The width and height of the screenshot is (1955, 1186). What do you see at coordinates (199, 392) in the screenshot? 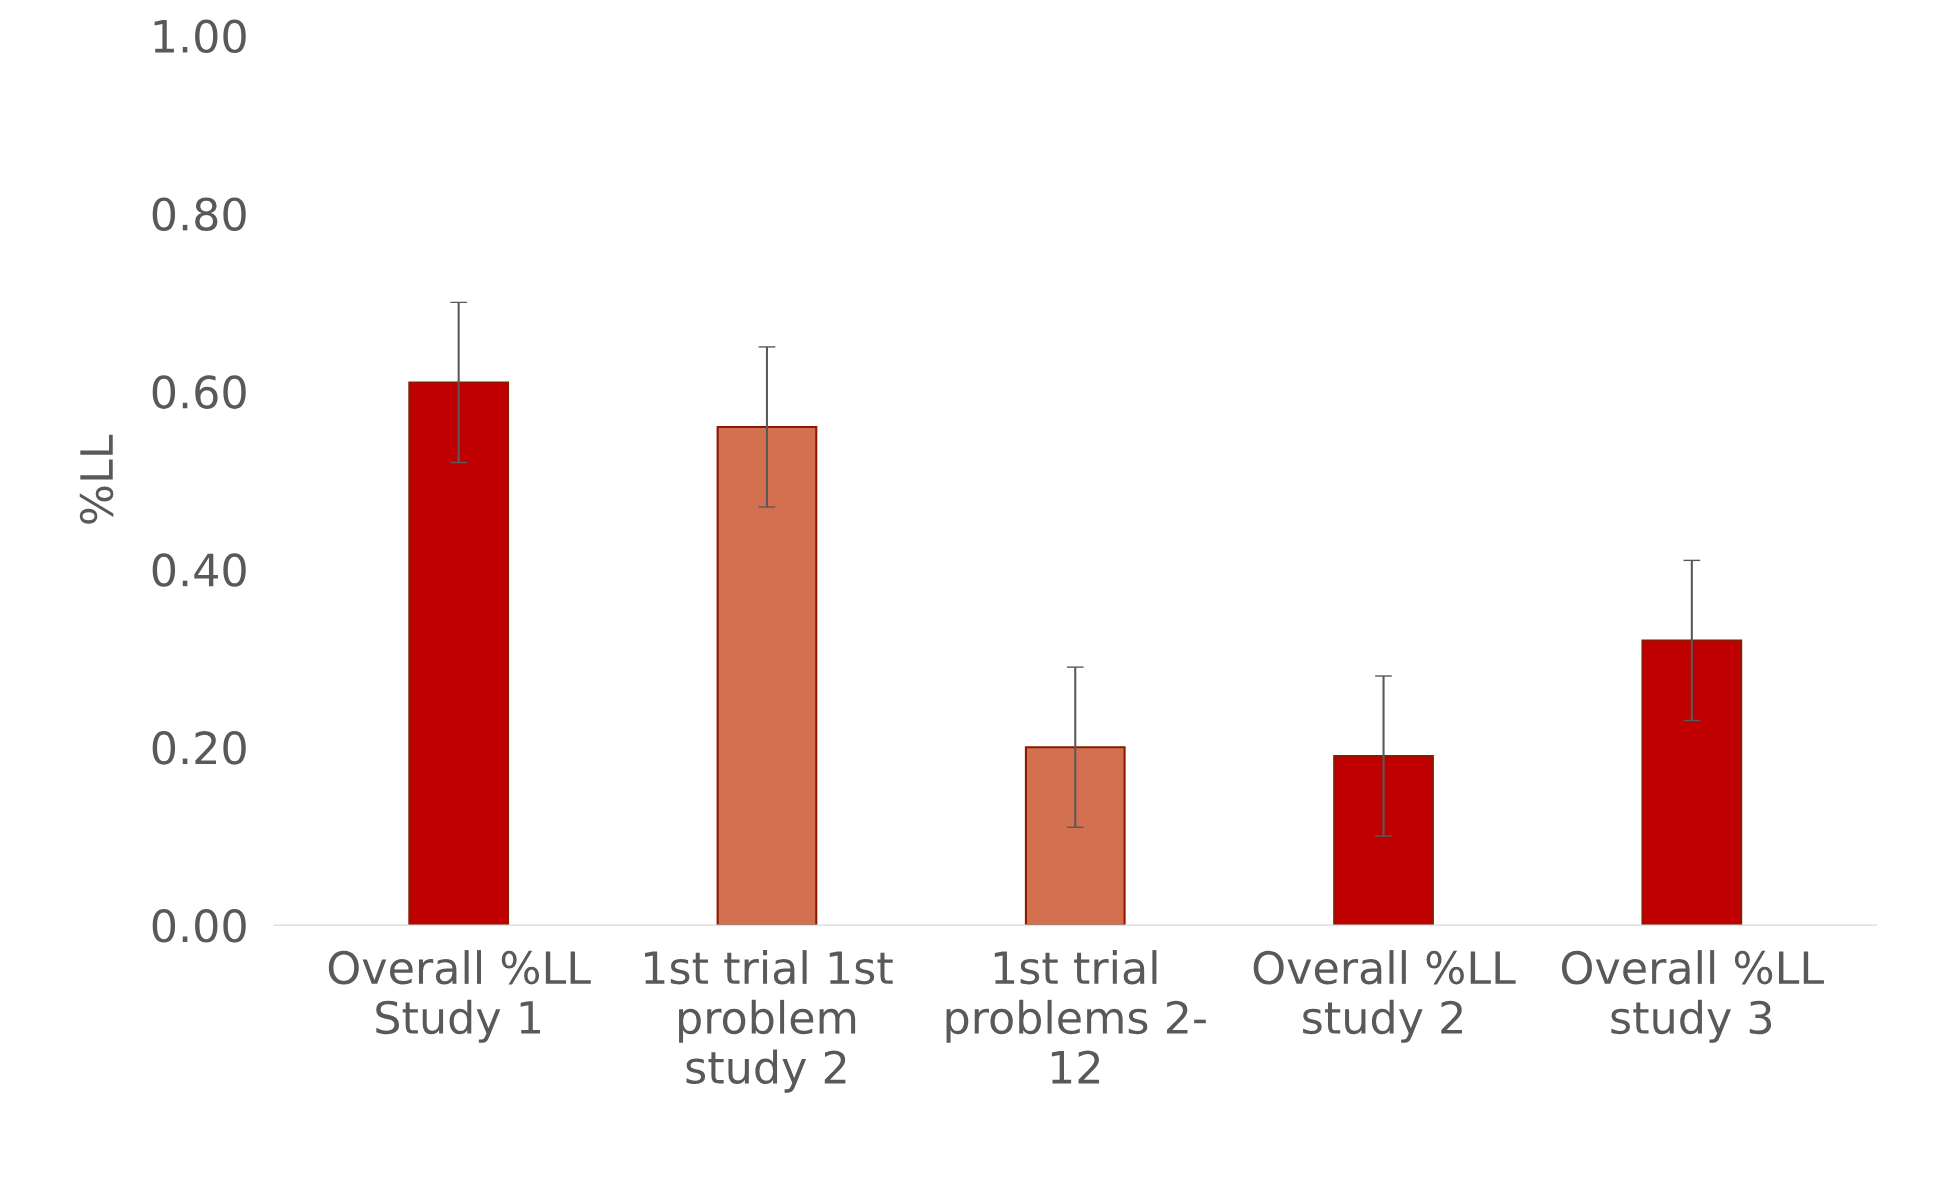
I see `y-tick-label: 0.60` at bounding box center [199, 392].